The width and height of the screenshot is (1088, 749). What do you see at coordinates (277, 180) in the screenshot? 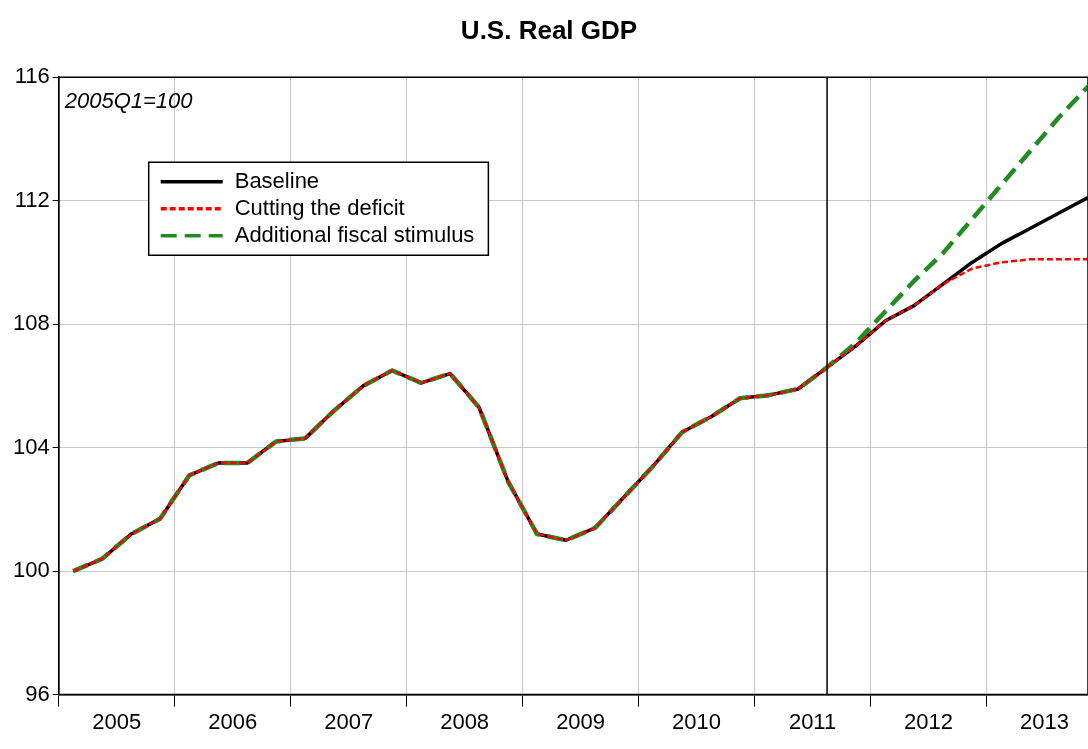
I see `legend-label: Baseline` at bounding box center [277, 180].